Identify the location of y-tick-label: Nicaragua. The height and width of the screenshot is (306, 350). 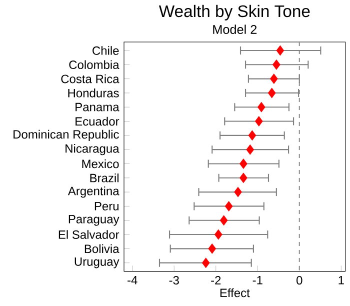
(93, 150).